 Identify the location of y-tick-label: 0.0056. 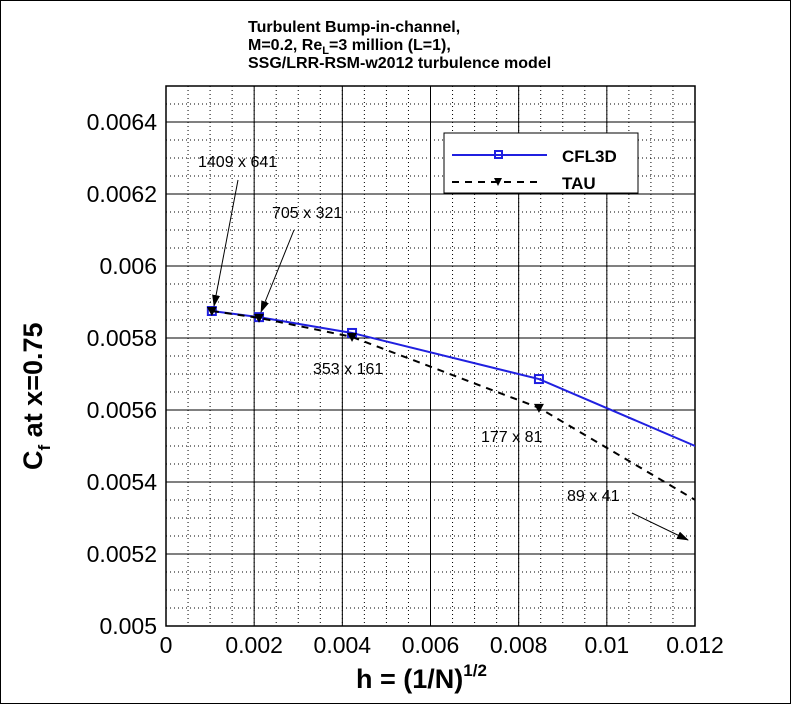
(122, 410).